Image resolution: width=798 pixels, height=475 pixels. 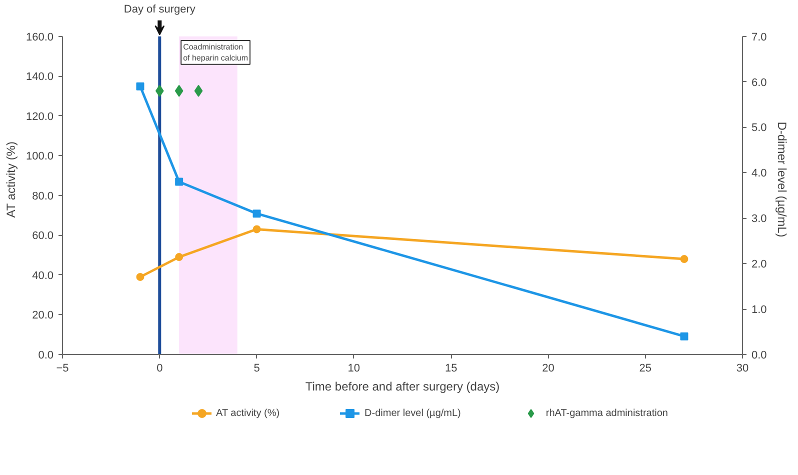 What do you see at coordinates (645, 368) in the screenshot?
I see `x-tick-label: 25` at bounding box center [645, 368].